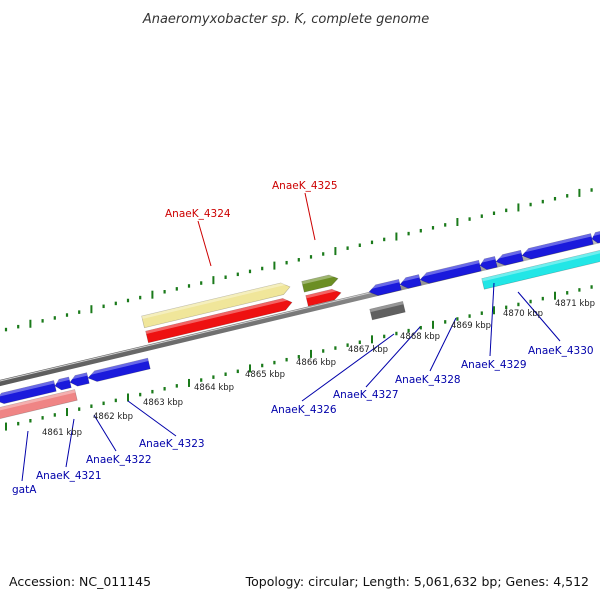 The height and width of the screenshot is (600, 600). Describe the element at coordinates (69, 476) in the screenshot. I see `gene-label: AnaeK_4321` at that location.